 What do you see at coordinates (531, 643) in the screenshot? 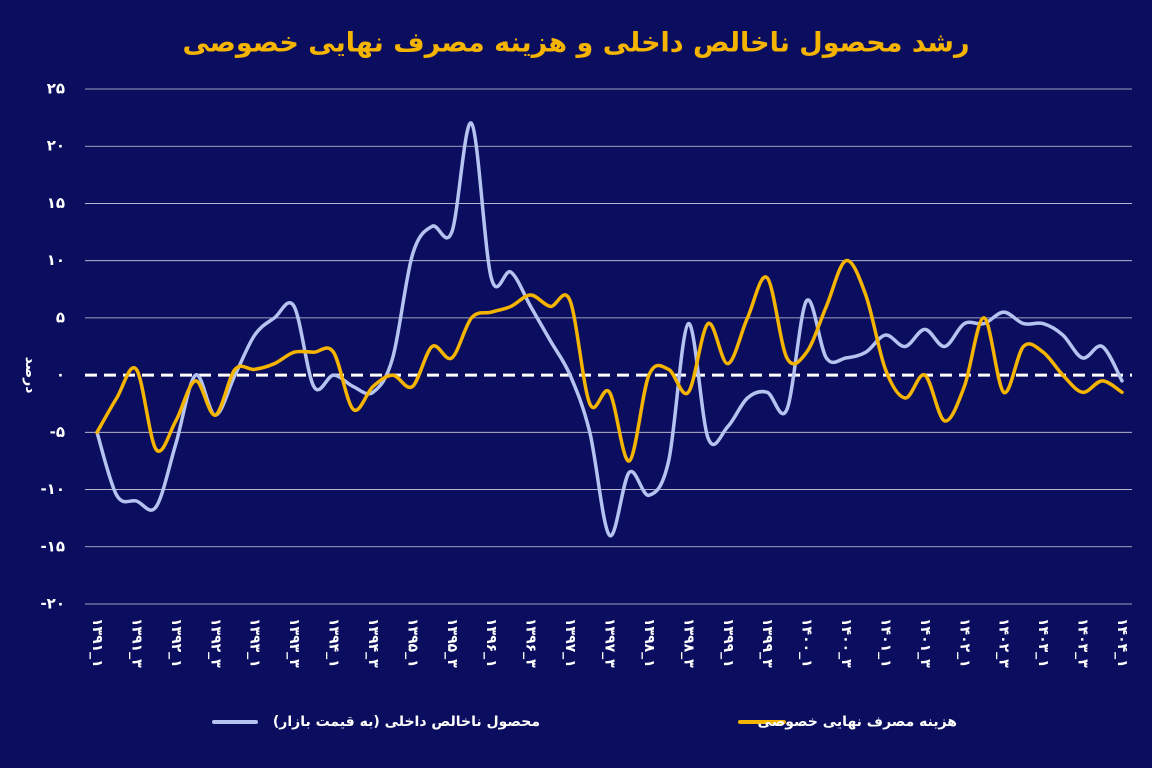
I see `x-tick-label: ۱۳۹۶_۳` at bounding box center [531, 643].